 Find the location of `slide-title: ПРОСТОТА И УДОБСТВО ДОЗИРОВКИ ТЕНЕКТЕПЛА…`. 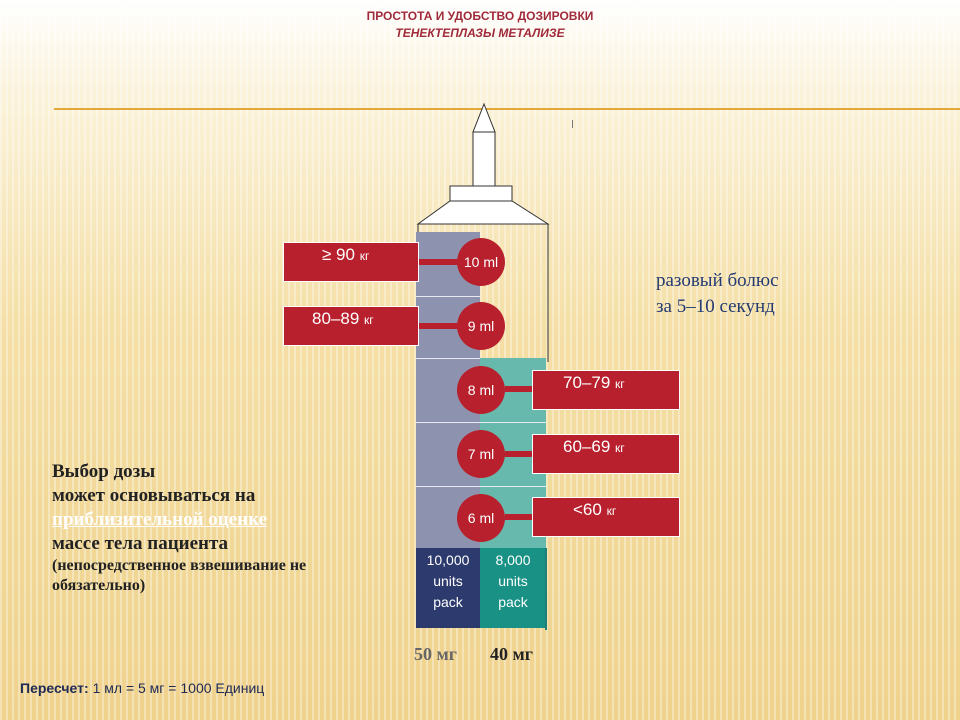

slide-title: ПРОСТОТА И УДОБСТВО ДОЗИРОВКИ ТЕНЕКТЕПЛА… is located at coordinates (480, 25).